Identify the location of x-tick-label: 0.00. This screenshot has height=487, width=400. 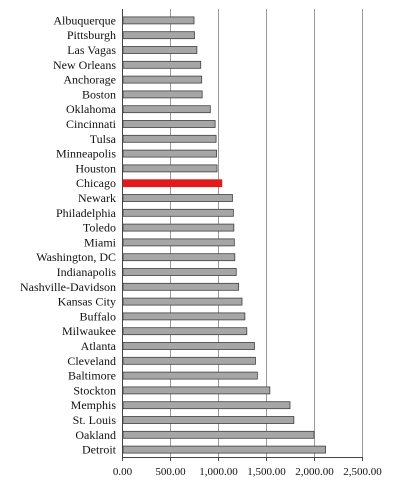
(123, 472).